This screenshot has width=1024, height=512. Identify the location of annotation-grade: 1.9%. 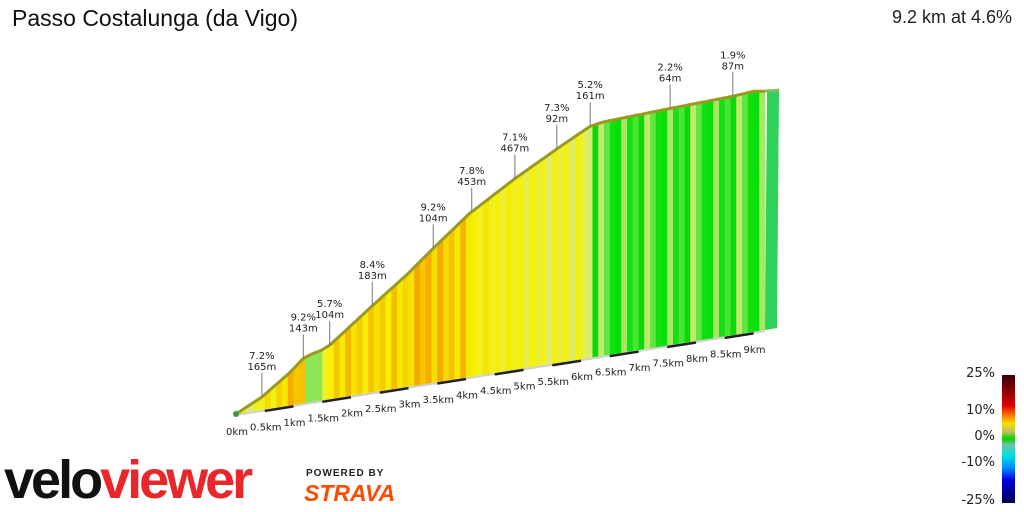
(732, 55).